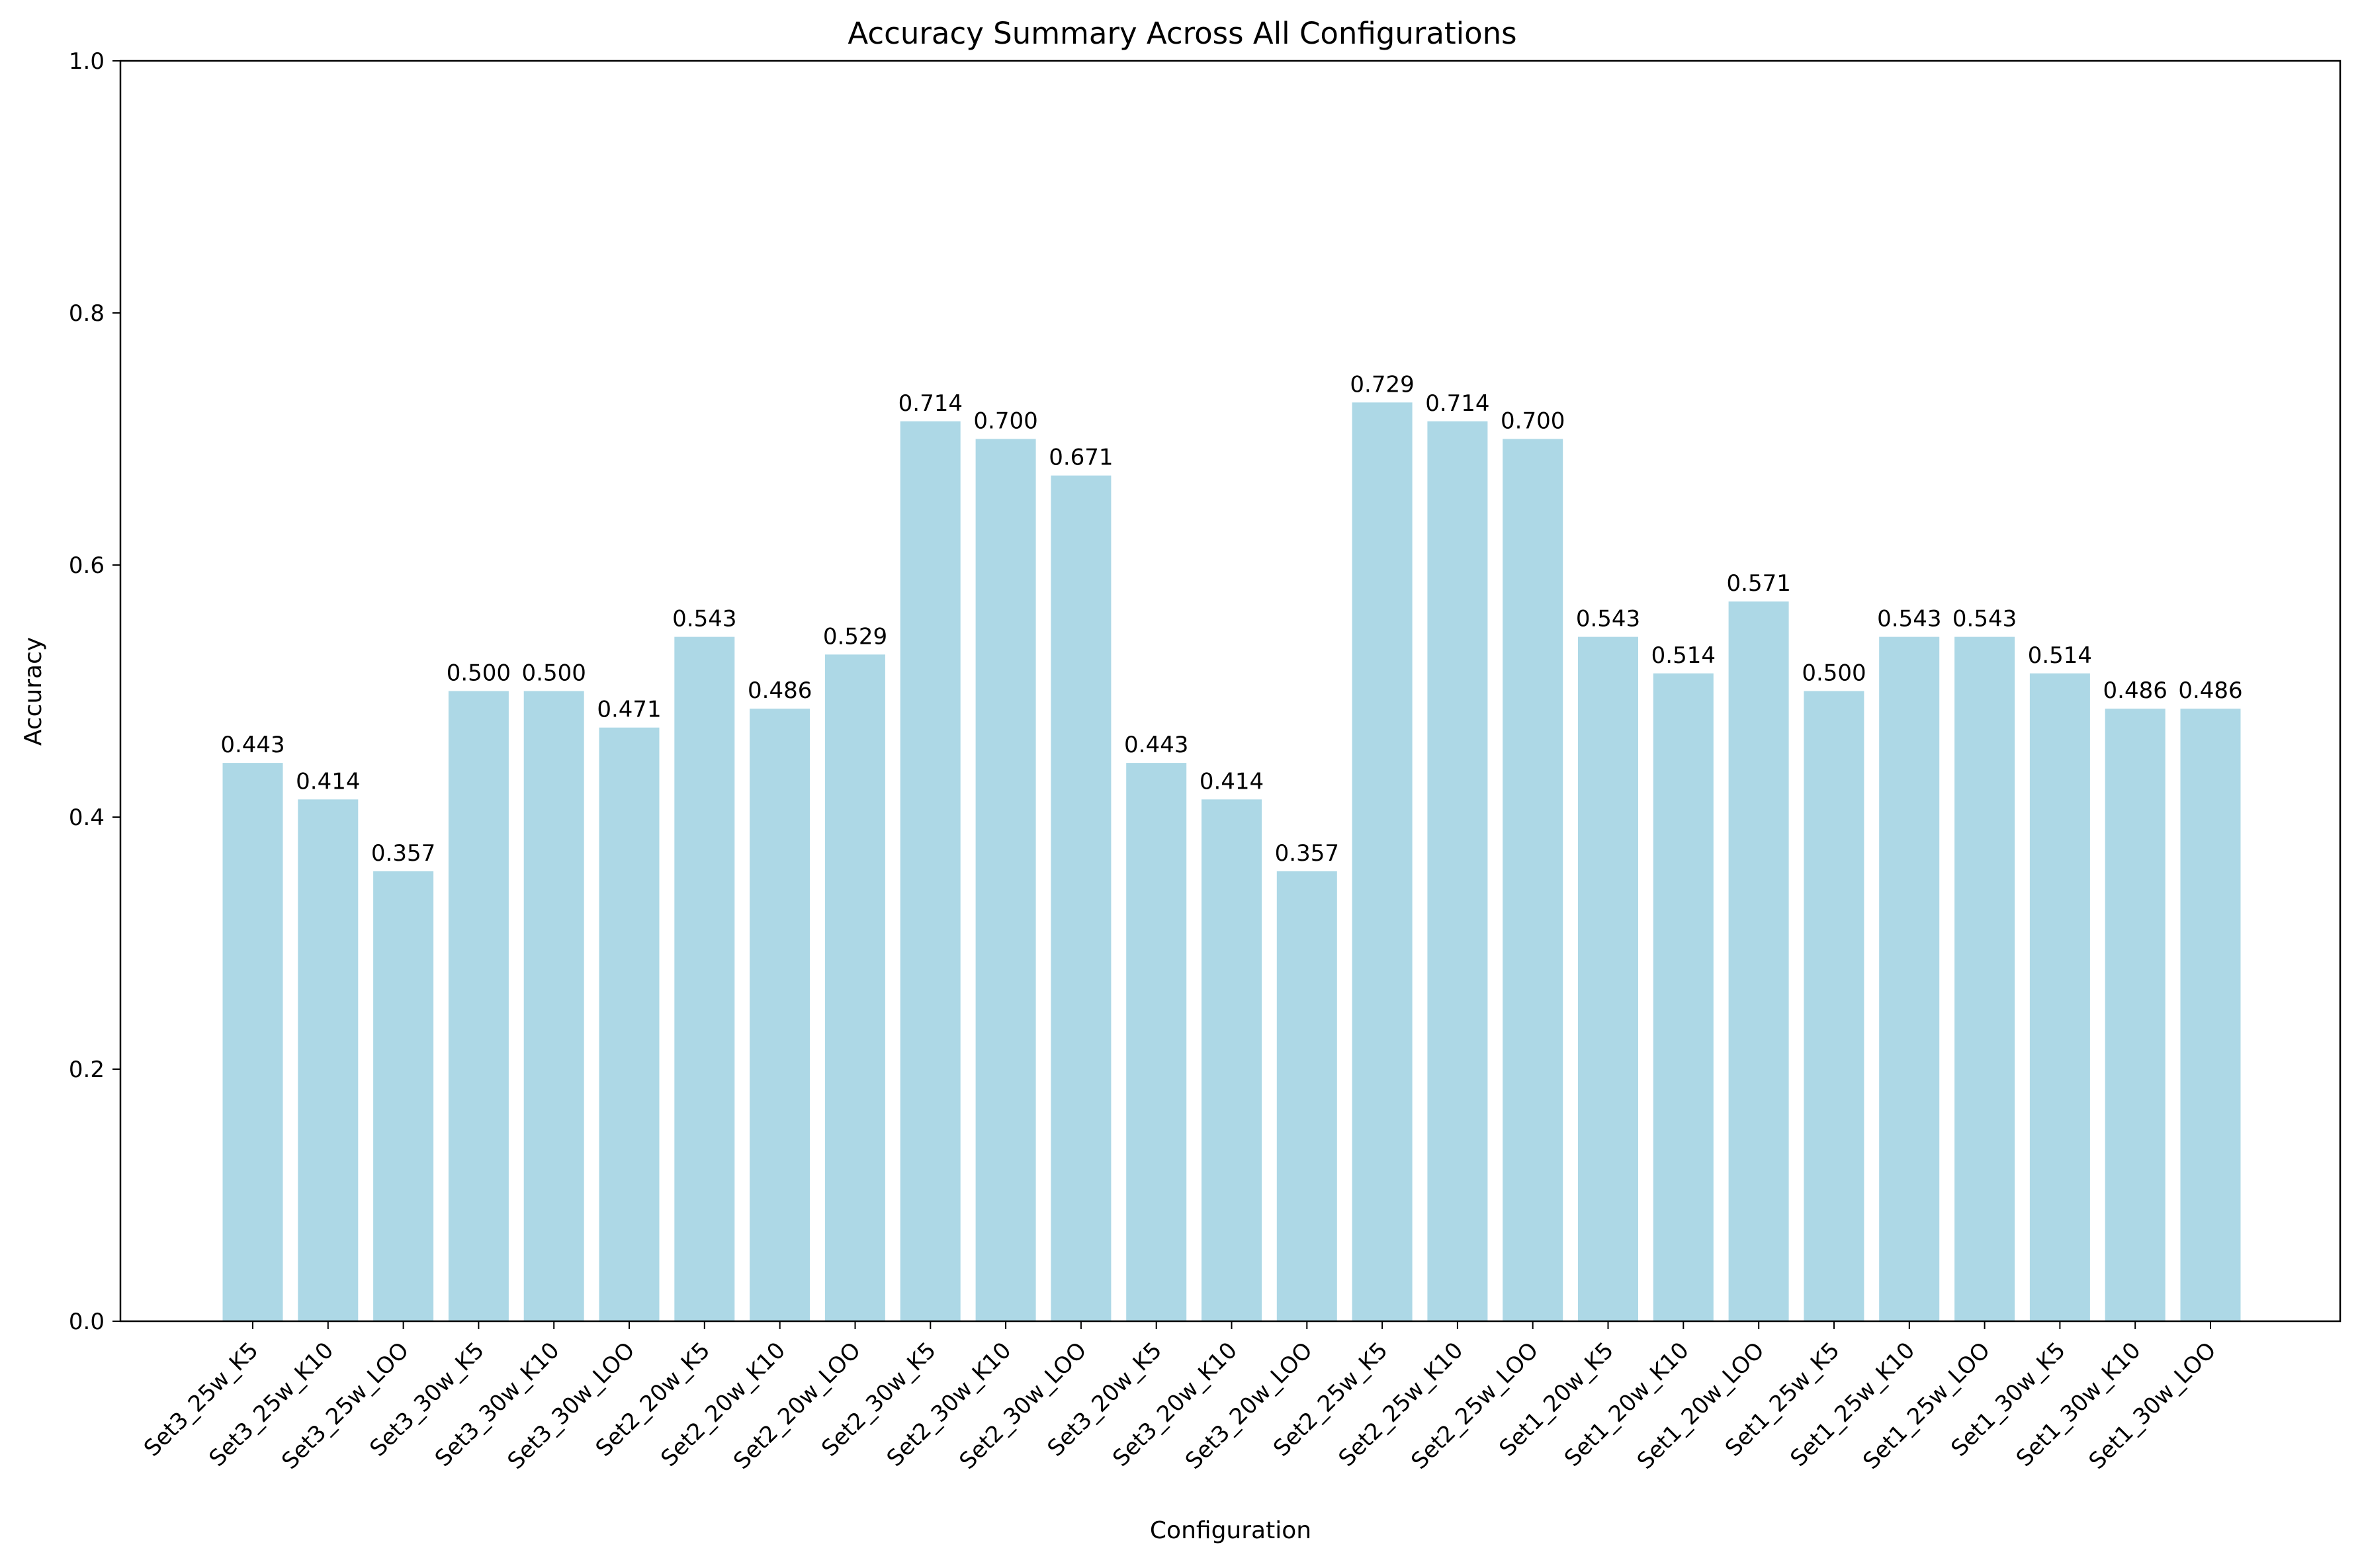 This screenshot has height=1568, width=2362. Describe the element at coordinates (87, 818) in the screenshot. I see `y-tick-label: 0.4` at that location.